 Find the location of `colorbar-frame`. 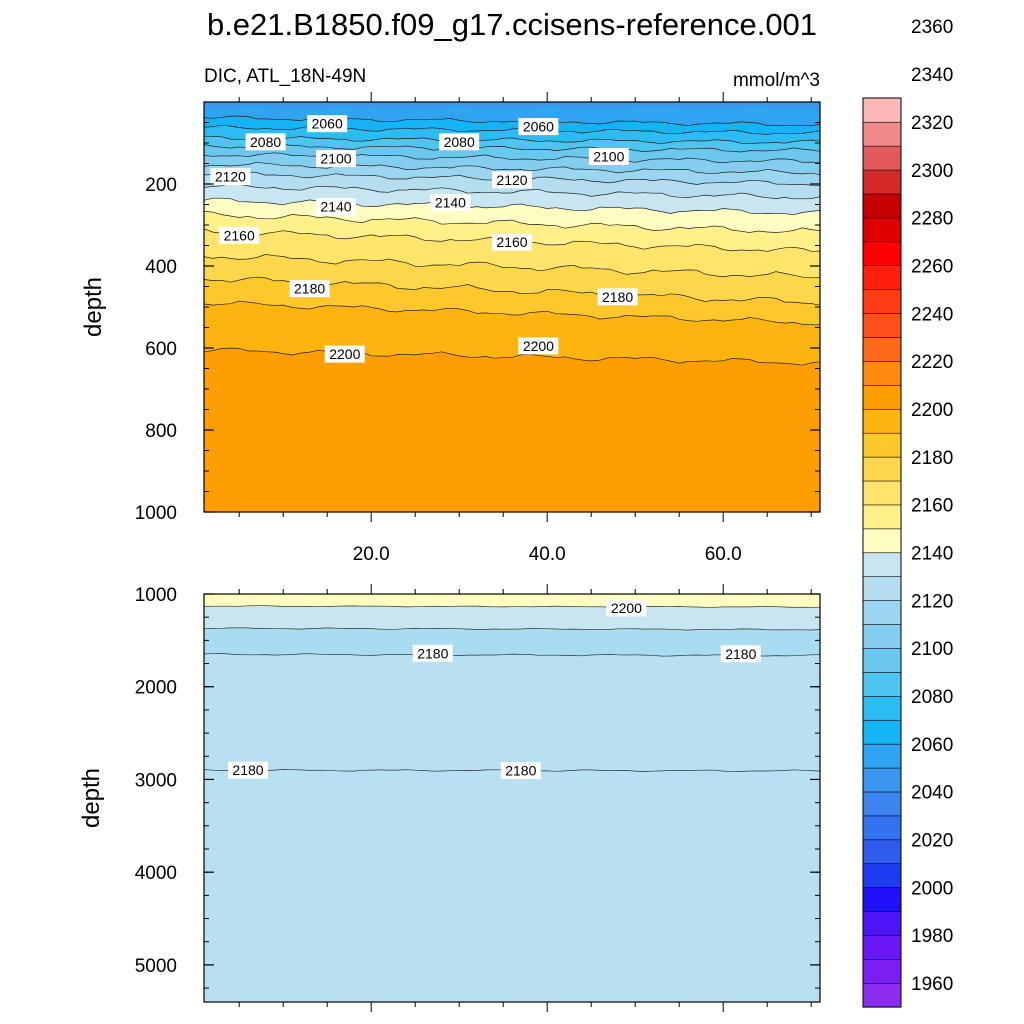

colorbar-frame is located at coordinates (882, 552).